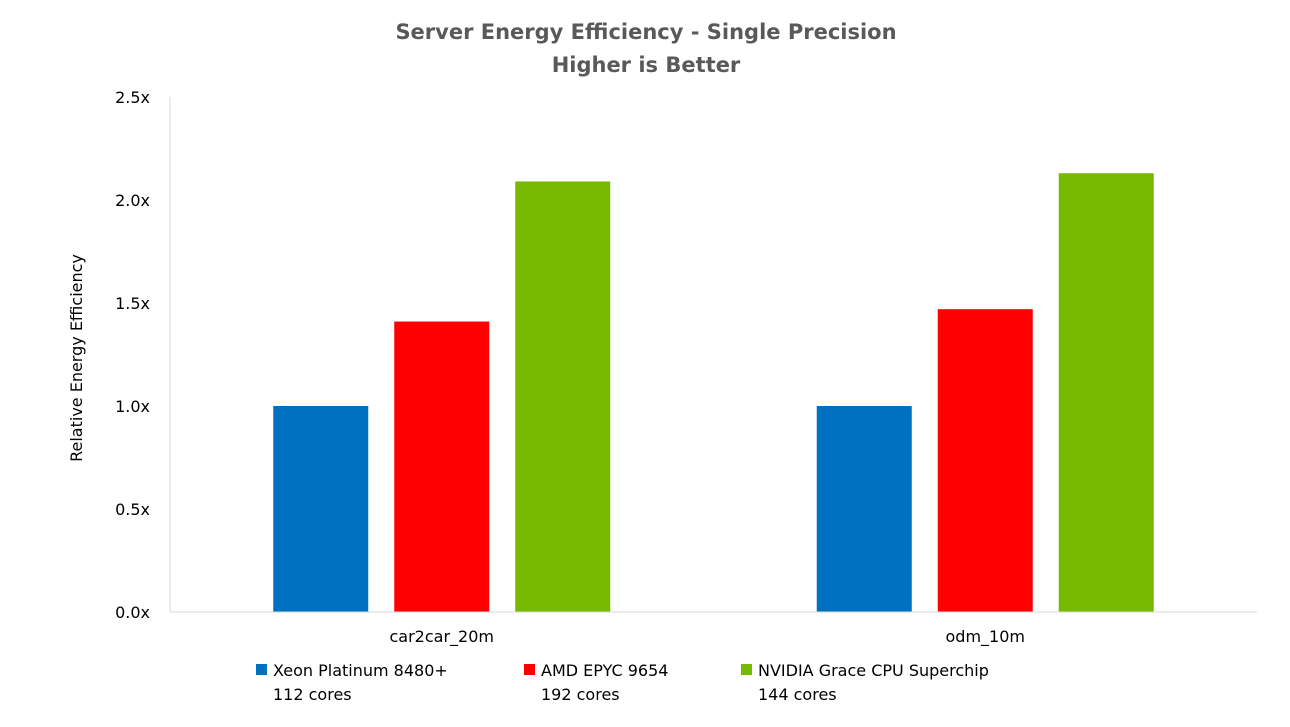 The image size is (1290, 727). Describe the element at coordinates (76, 358) in the screenshot. I see `y-axis-label: Relative Energy Efficiency` at that location.